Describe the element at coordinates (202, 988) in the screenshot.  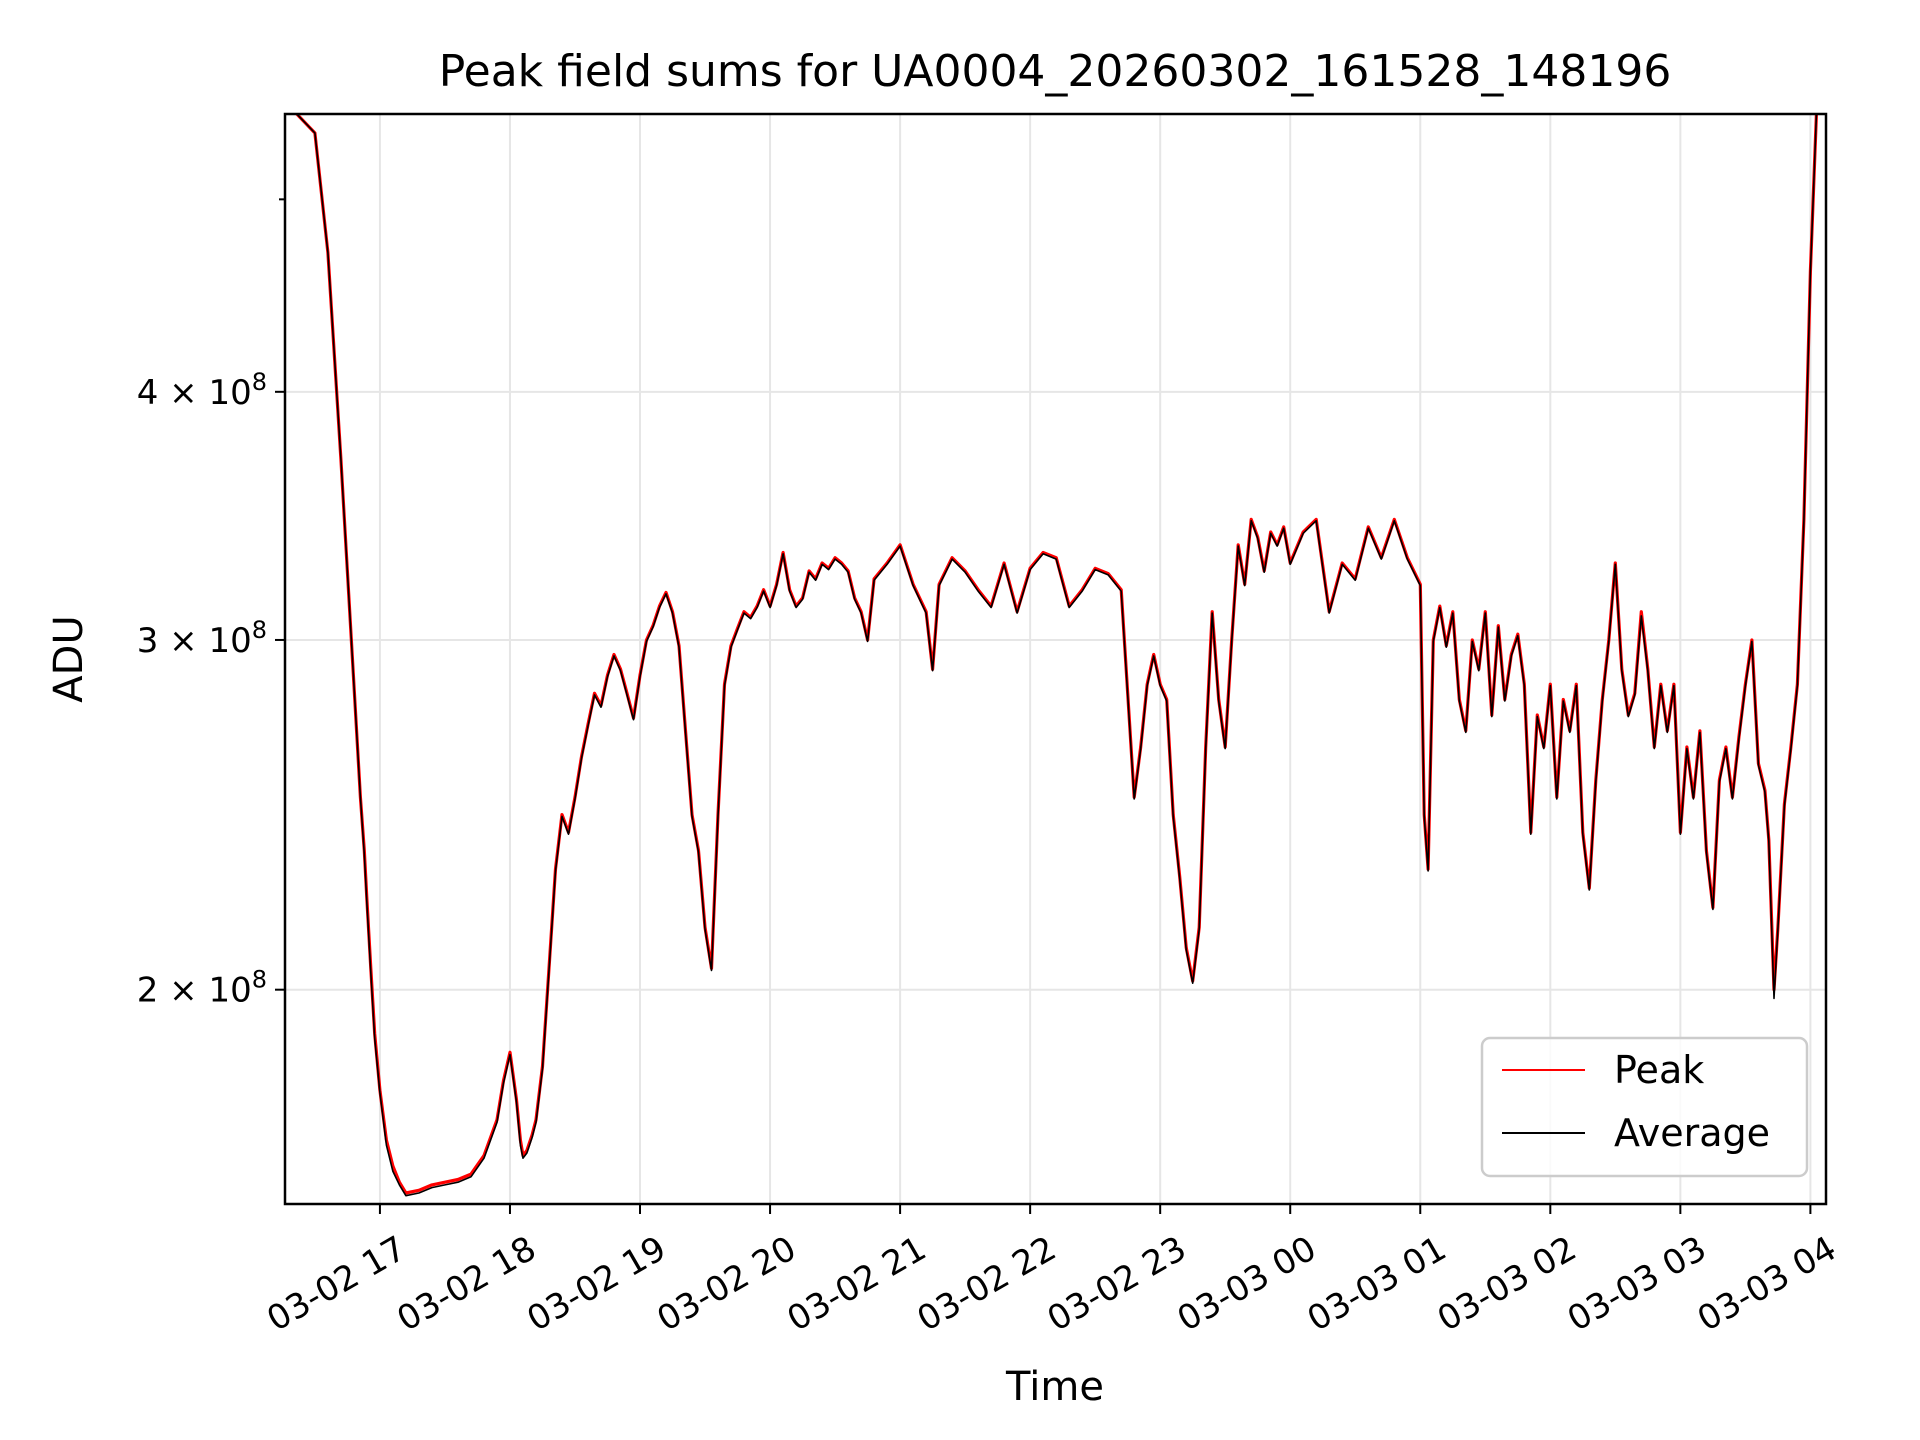
I see `y-tick-label: 2 × 108` at that location.